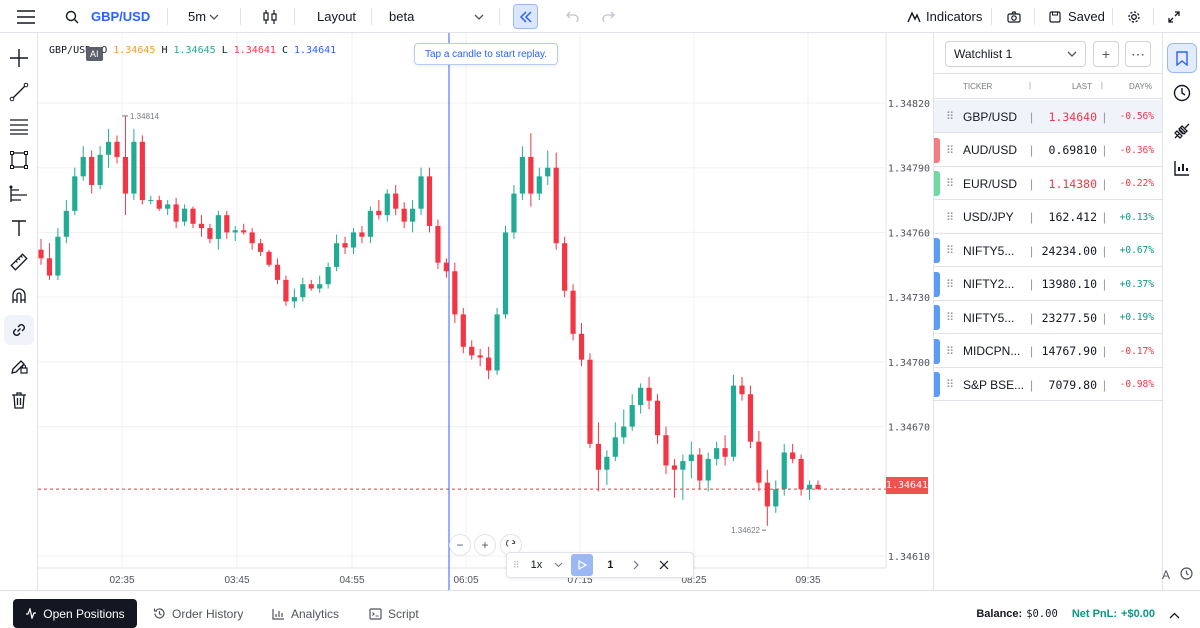  I want to click on undo-button, so click(572, 16).